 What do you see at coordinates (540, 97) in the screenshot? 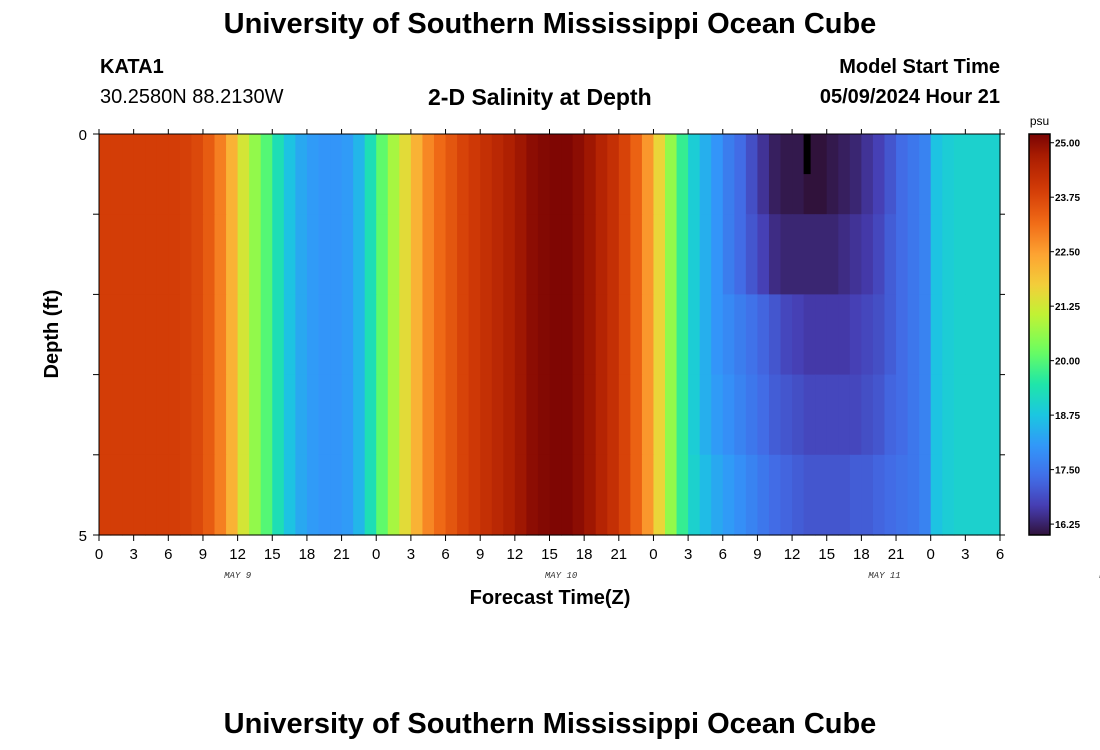
I see `chart-subtitle: 2-D Salinity at Depth` at bounding box center [540, 97].